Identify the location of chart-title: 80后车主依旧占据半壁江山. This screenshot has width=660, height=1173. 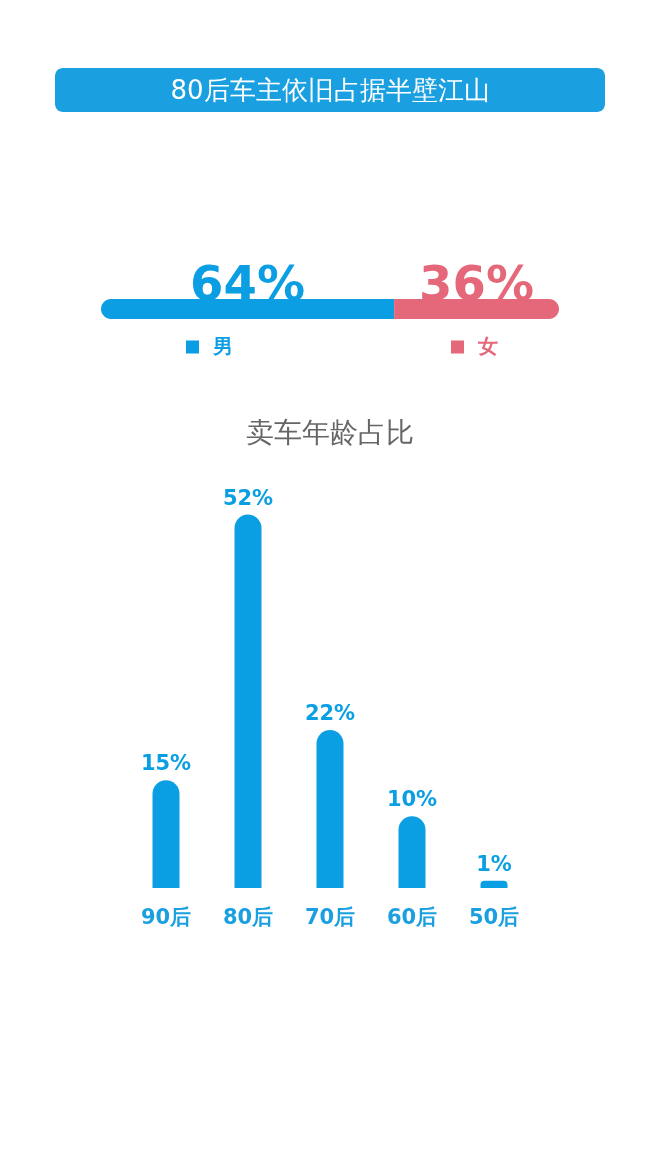
(330, 90).